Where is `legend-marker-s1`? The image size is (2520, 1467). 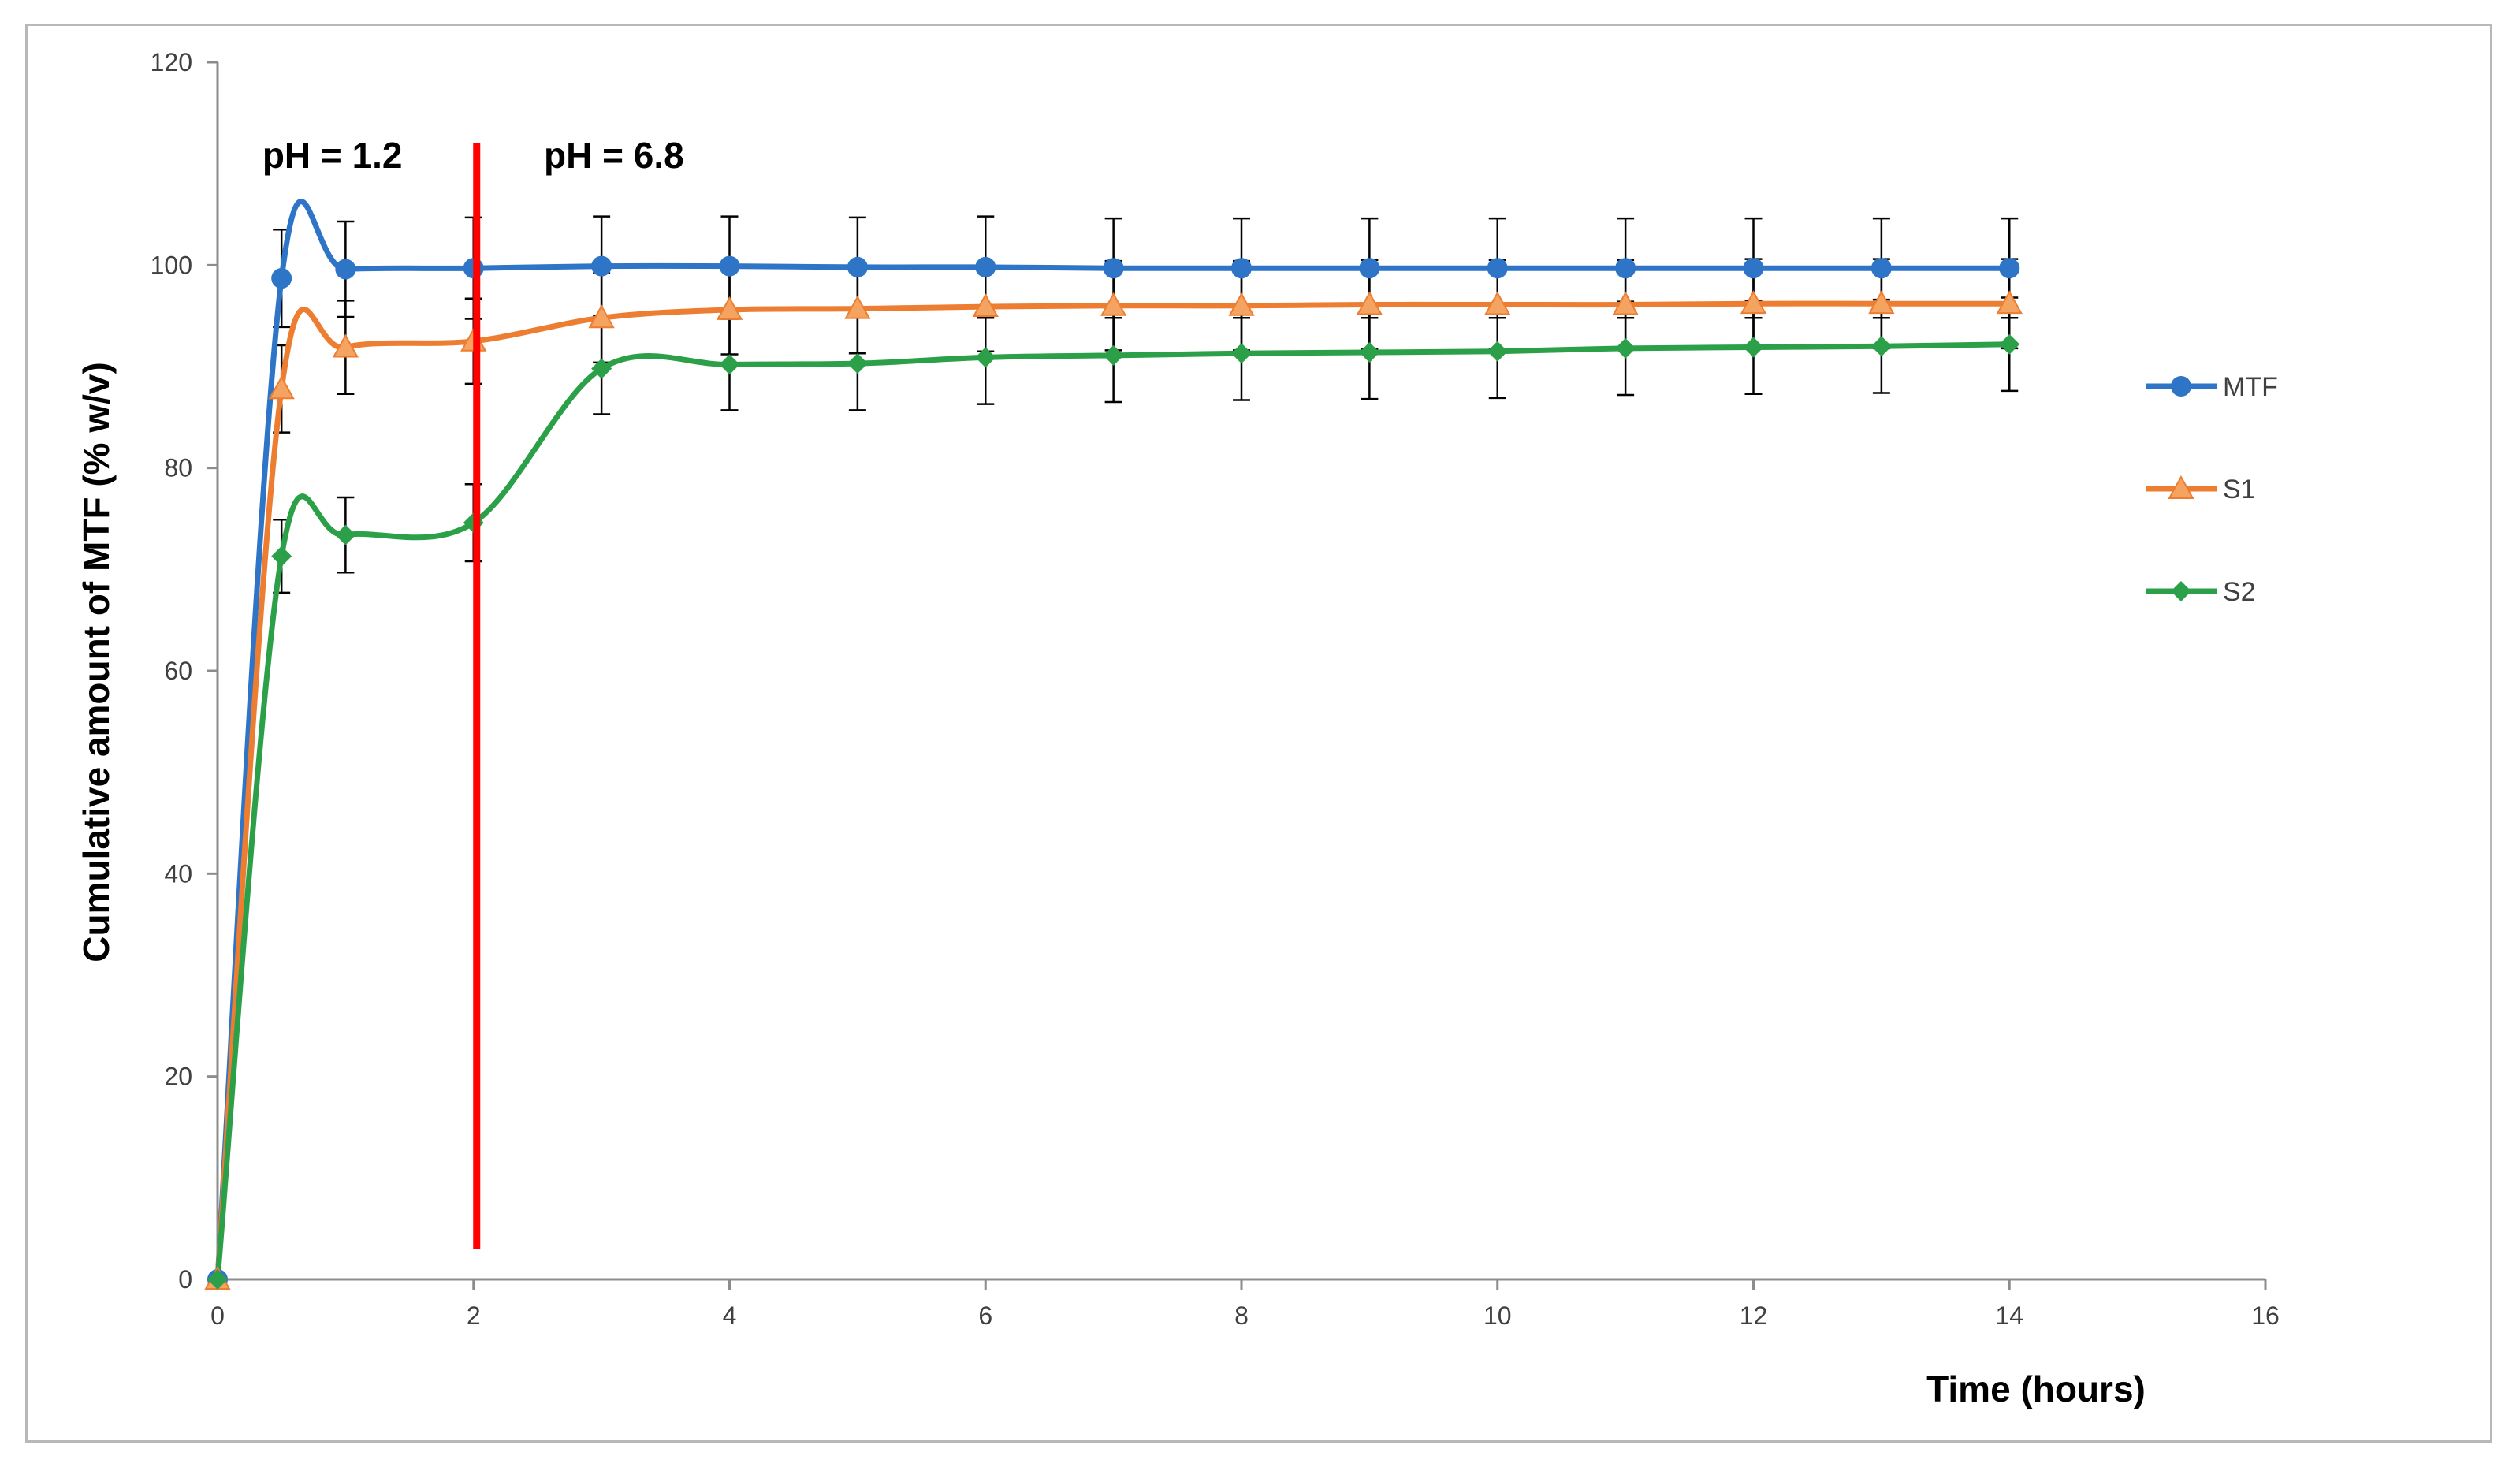
legend-marker-s1 is located at coordinates (2181, 487).